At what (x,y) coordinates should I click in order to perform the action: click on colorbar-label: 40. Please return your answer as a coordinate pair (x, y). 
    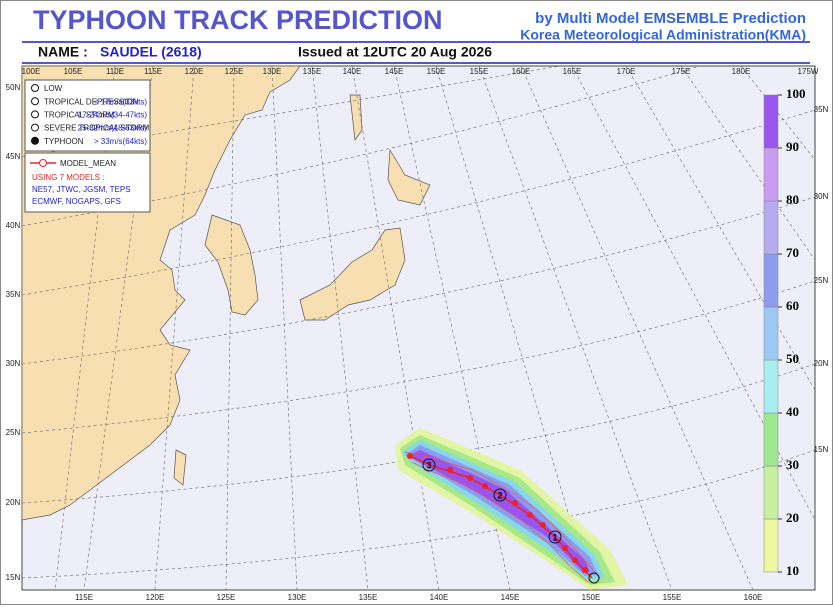
    Looking at the image, I should click on (792, 411).